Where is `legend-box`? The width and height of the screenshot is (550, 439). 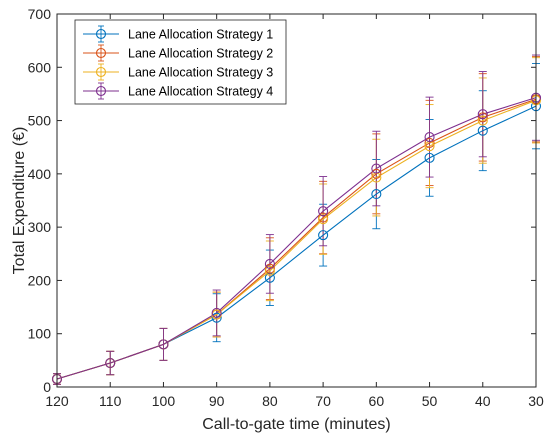
legend-box is located at coordinates (180, 62).